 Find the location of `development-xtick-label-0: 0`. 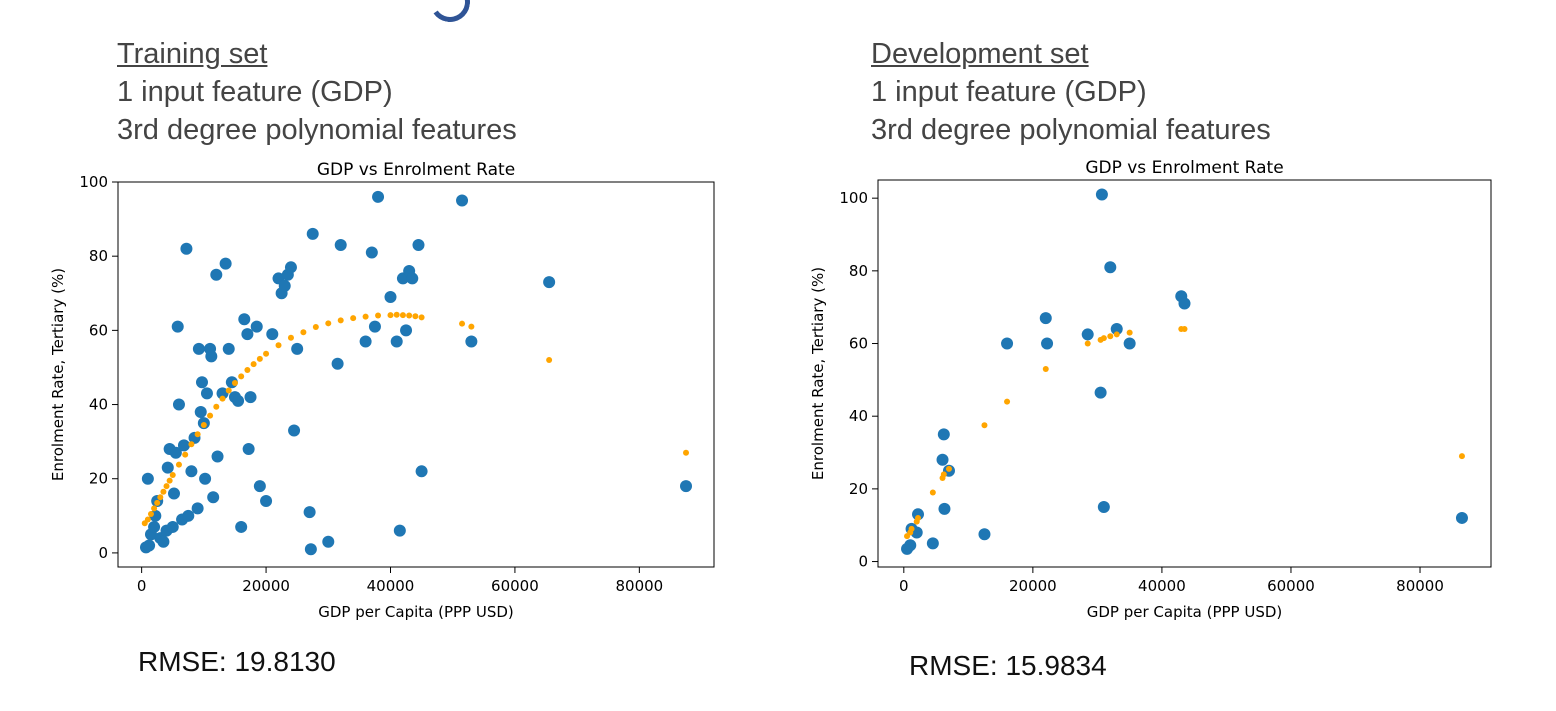

development-xtick-label-0: 0 is located at coordinates (904, 586).